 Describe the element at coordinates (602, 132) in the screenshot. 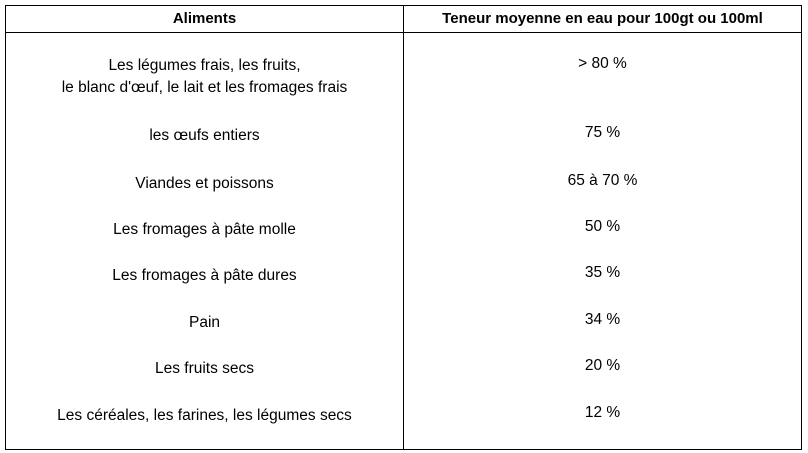

I see `table-row-water: 75 %` at that location.